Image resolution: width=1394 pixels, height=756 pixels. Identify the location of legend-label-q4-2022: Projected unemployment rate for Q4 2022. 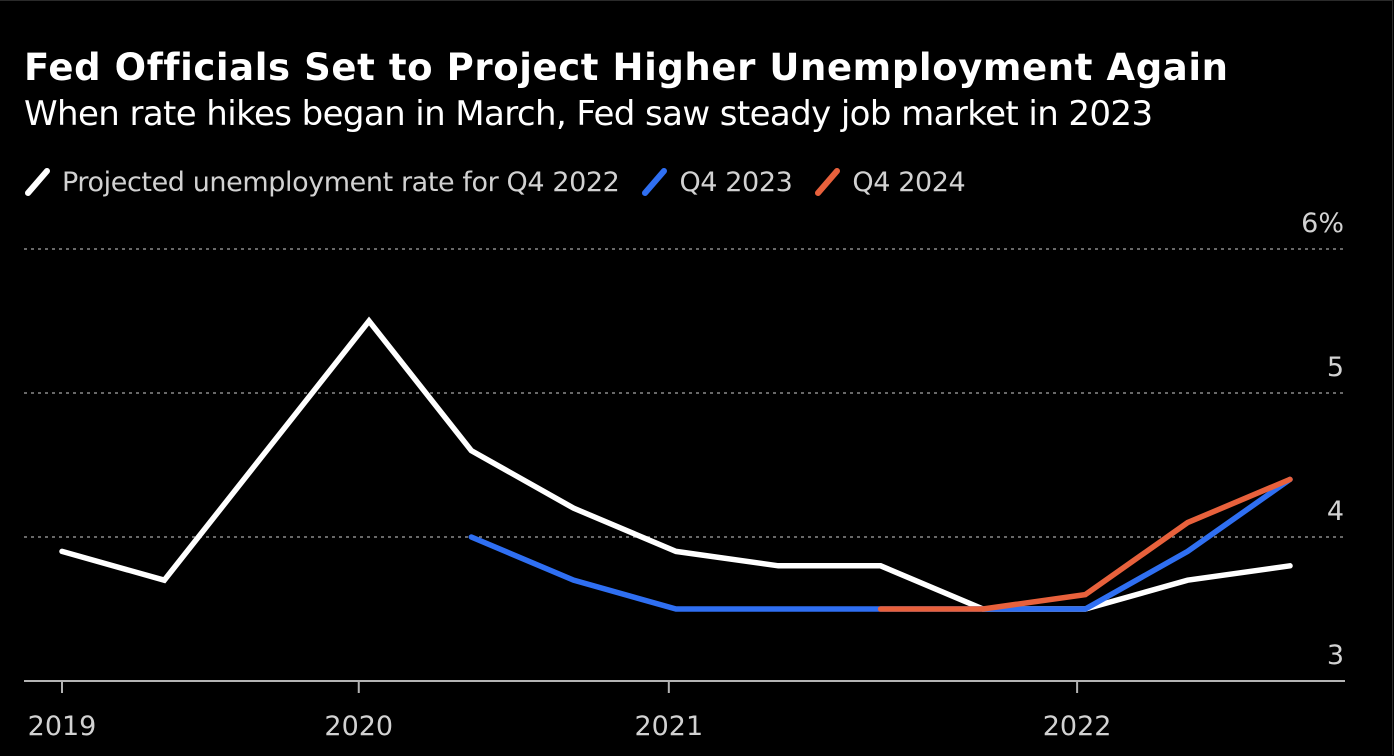
(341, 182).